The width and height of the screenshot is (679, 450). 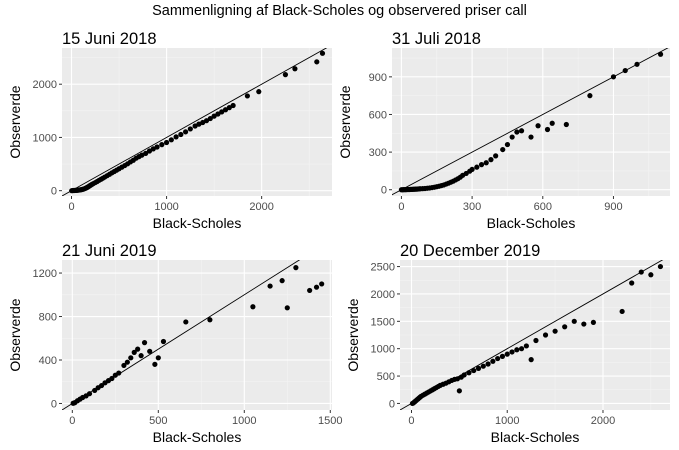 What do you see at coordinates (386, 377) in the screenshot?
I see `y-tick-label: 500` at bounding box center [386, 377].